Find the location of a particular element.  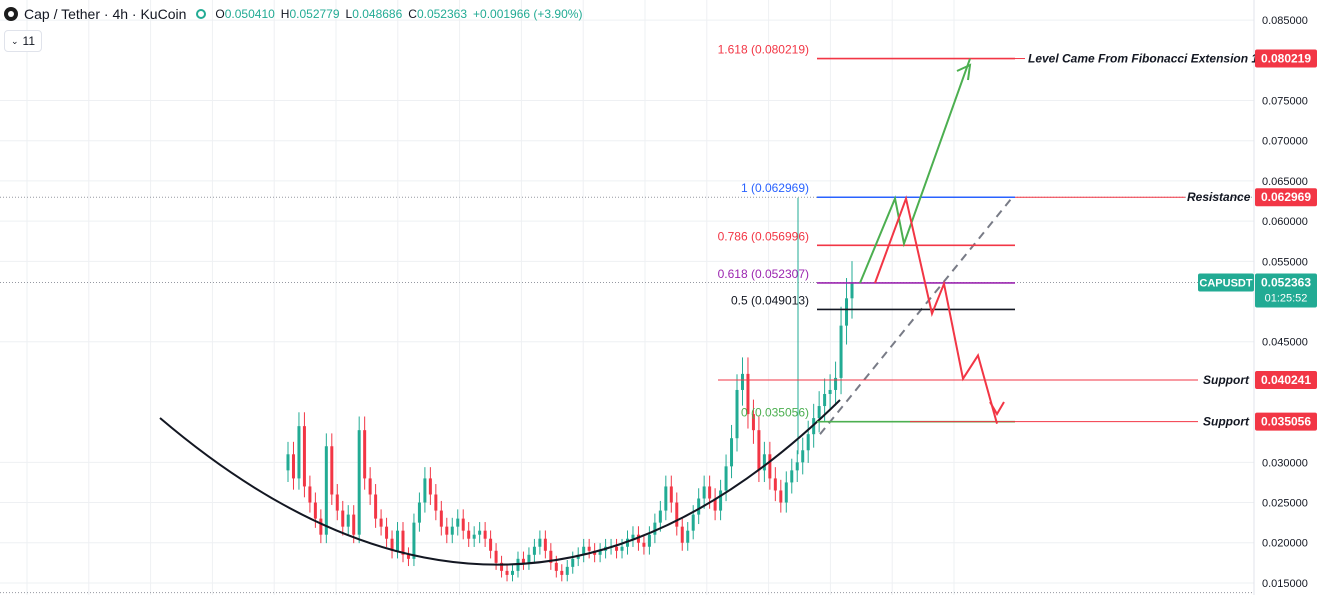

y-tick-label: 0.045000 is located at coordinates (1285, 343).